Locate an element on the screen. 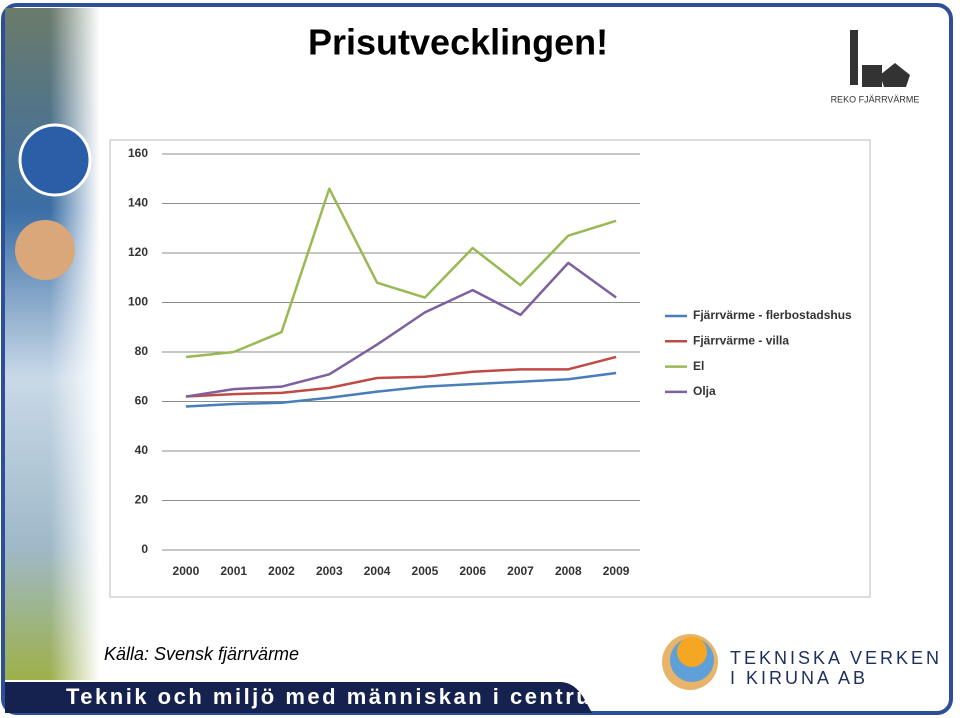  logo-text: REKO FJÄRRVÄRME is located at coordinates (875, 99).